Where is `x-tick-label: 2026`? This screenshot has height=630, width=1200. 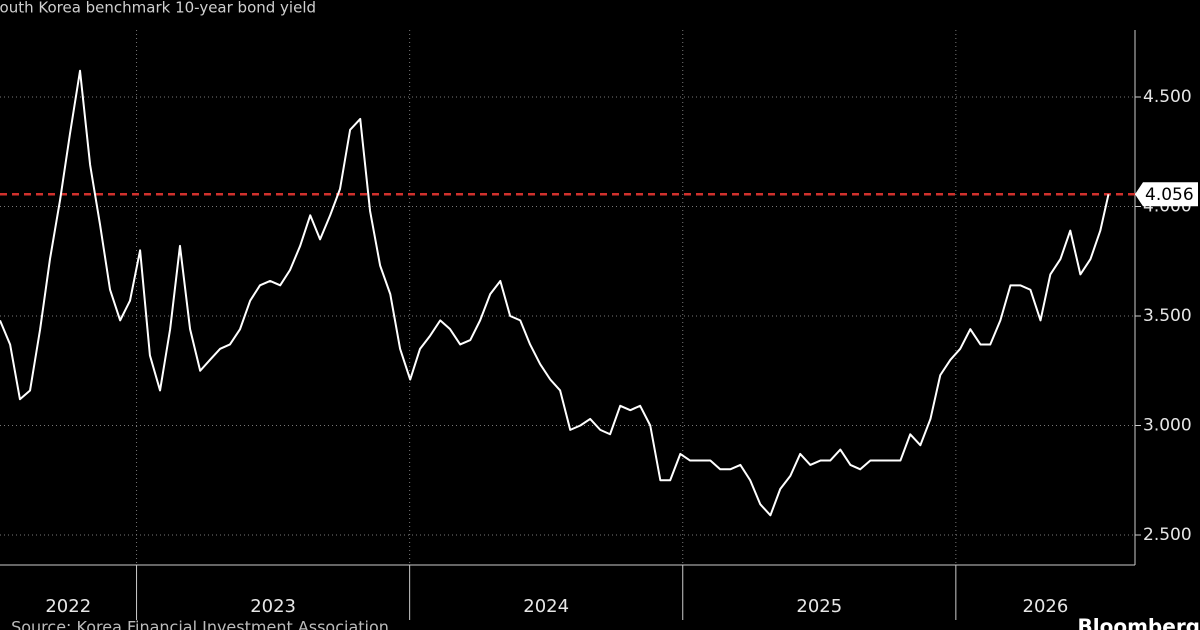 x-tick-label: 2026 is located at coordinates (1046, 606).